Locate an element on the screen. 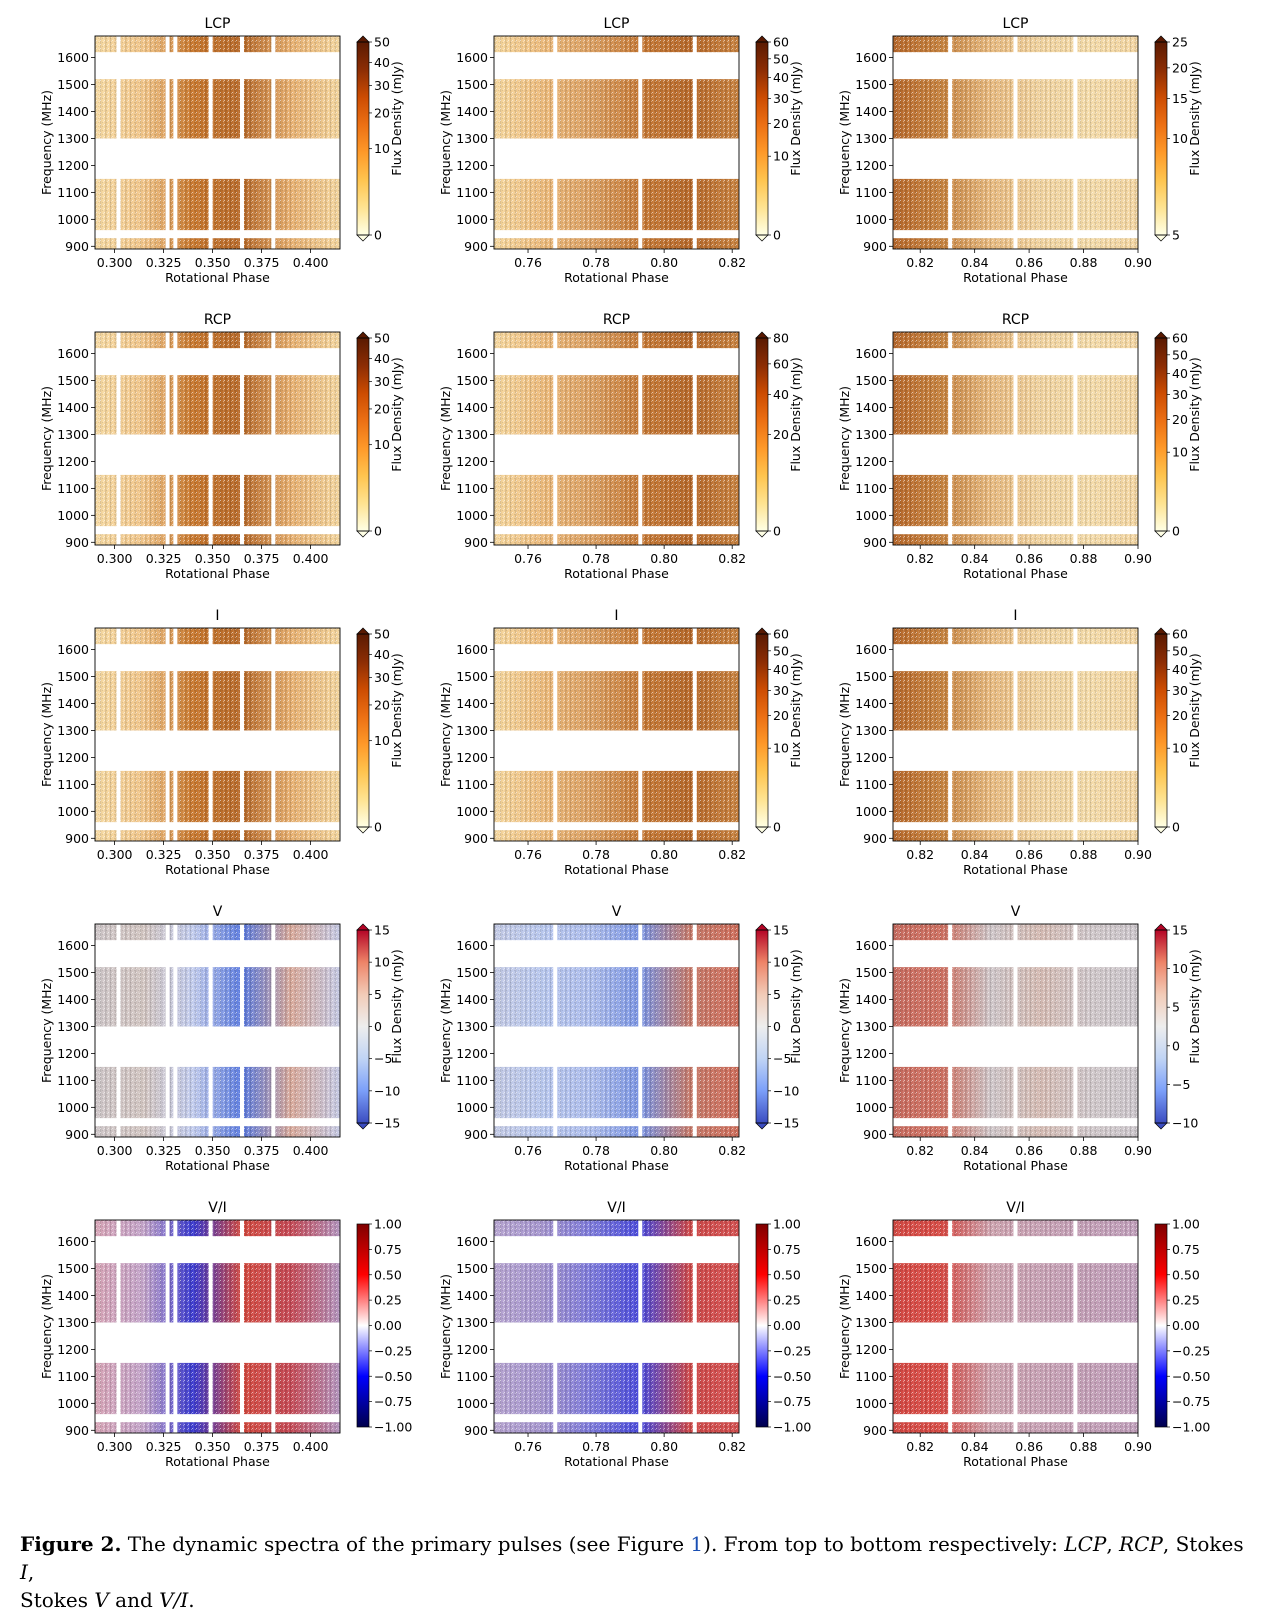  y-tick-label: 900 is located at coordinates (875, 246).